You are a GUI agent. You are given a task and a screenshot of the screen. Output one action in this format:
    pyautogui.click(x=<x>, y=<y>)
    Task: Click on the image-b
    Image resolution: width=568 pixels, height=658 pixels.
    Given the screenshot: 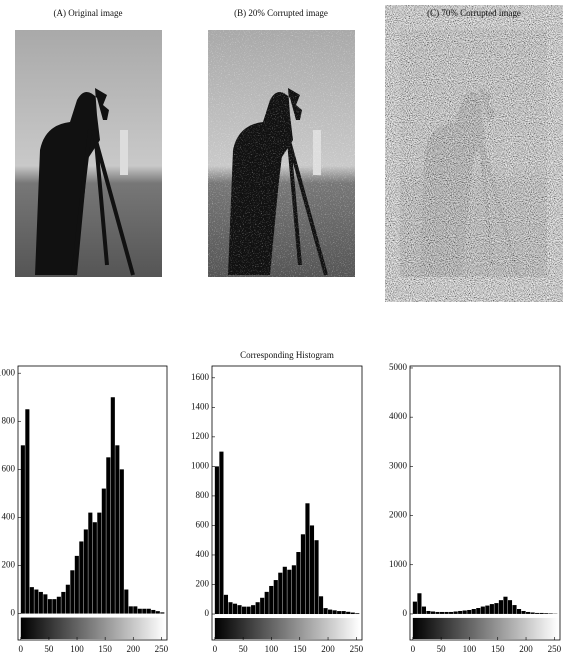 What is the action you would take?
    pyautogui.click(x=281, y=153)
    